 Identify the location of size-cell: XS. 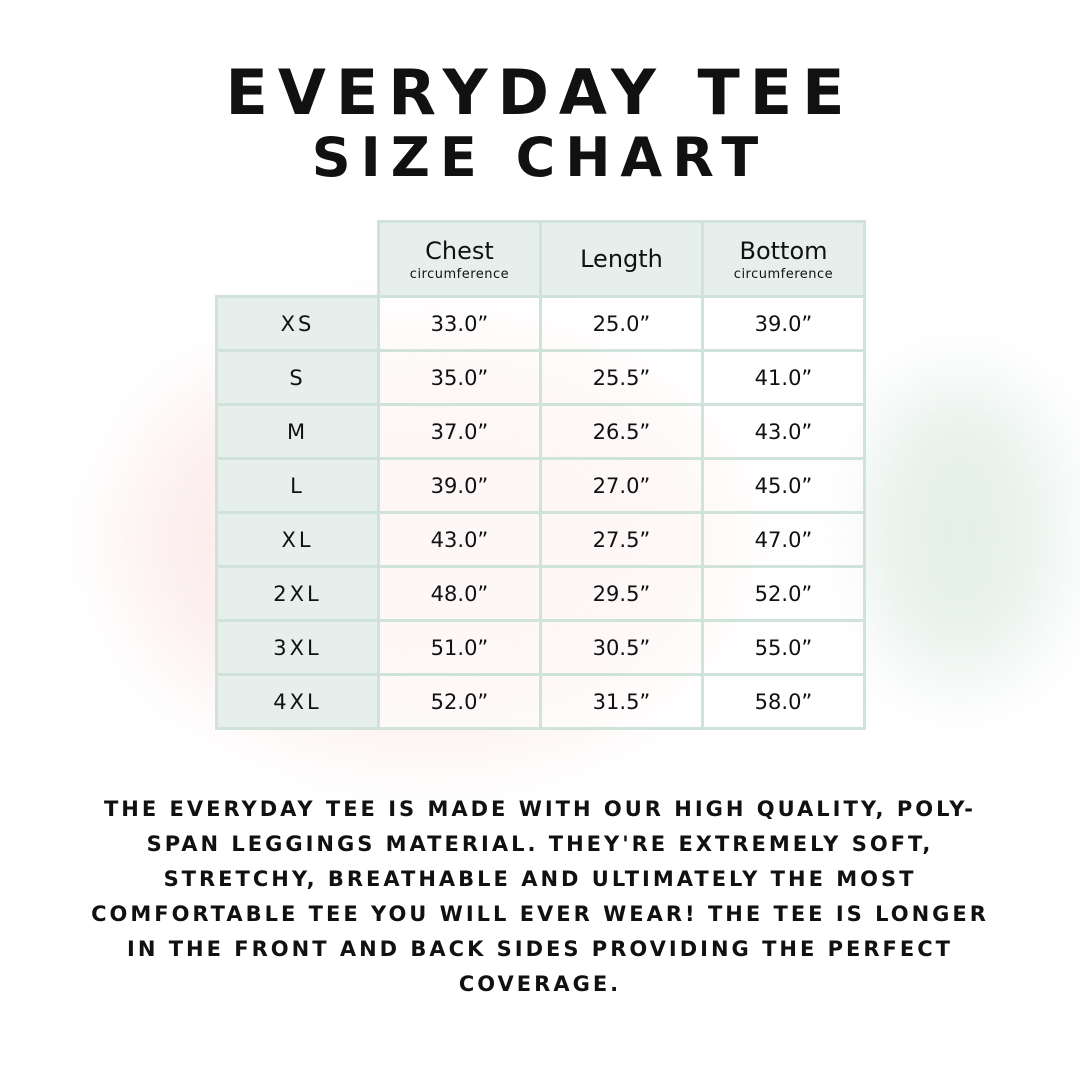
(297, 323).